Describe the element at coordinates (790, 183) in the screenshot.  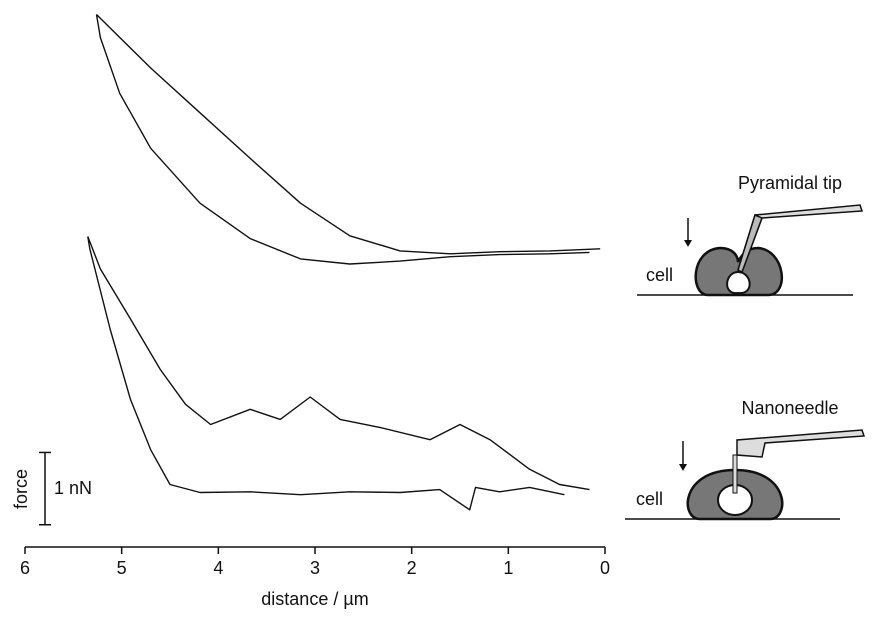
I see `annotation: Pyramidal tip` at that location.